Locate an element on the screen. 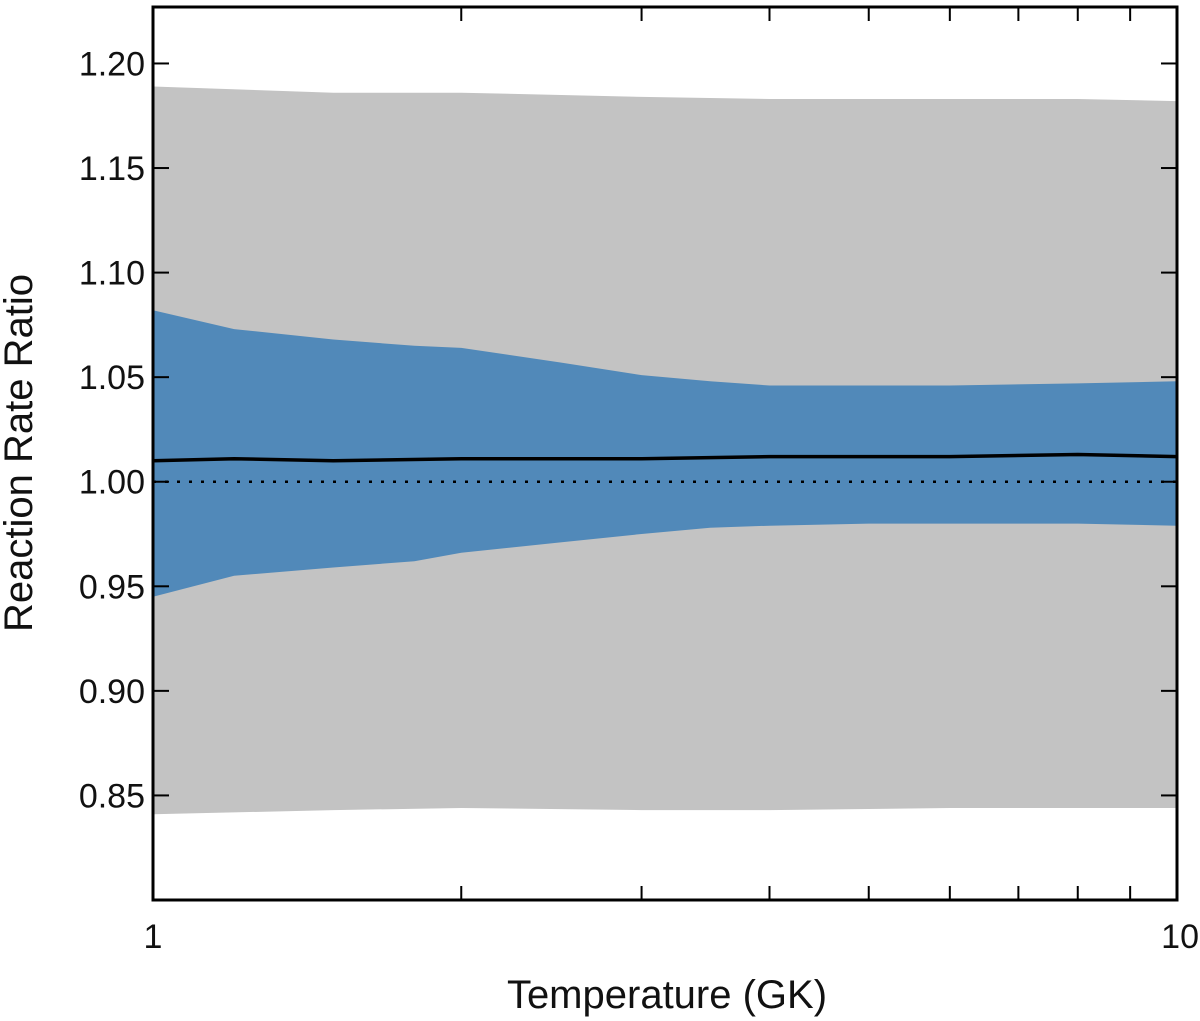  y-tick-label: 0.95 is located at coordinates (112, 587).